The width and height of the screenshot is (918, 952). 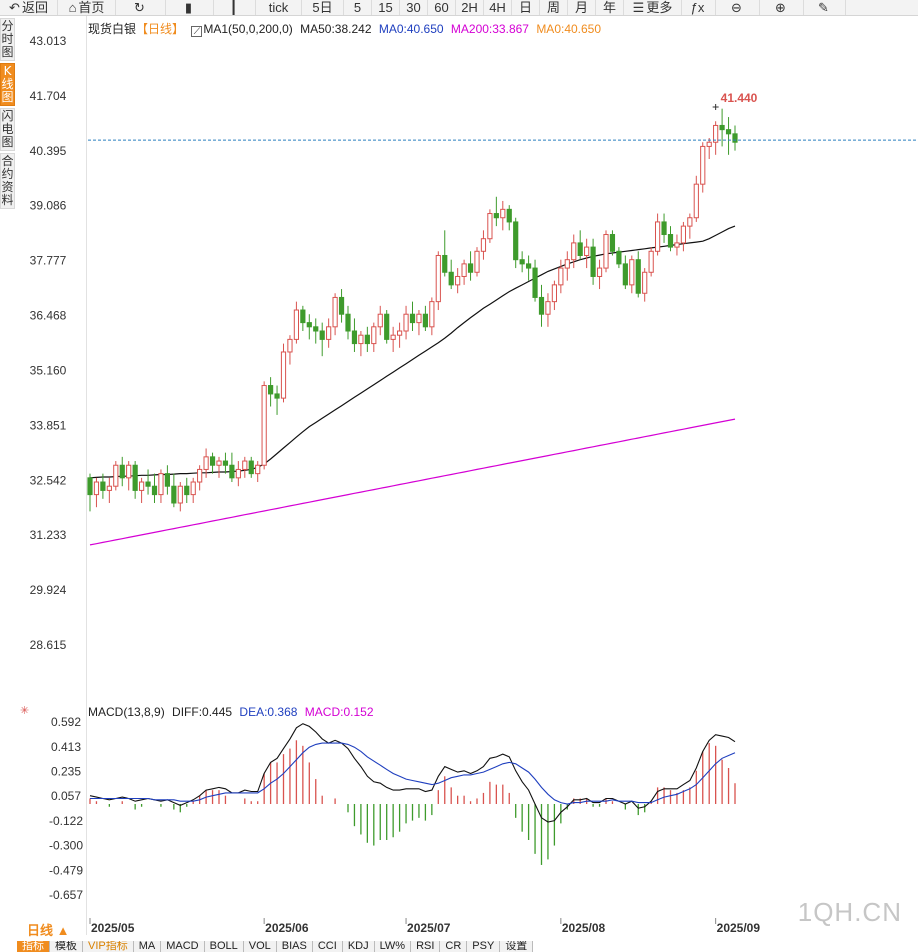 What do you see at coordinates (825, 7) in the screenshot?
I see `toolbar-item-21: ✎` at bounding box center [825, 7].